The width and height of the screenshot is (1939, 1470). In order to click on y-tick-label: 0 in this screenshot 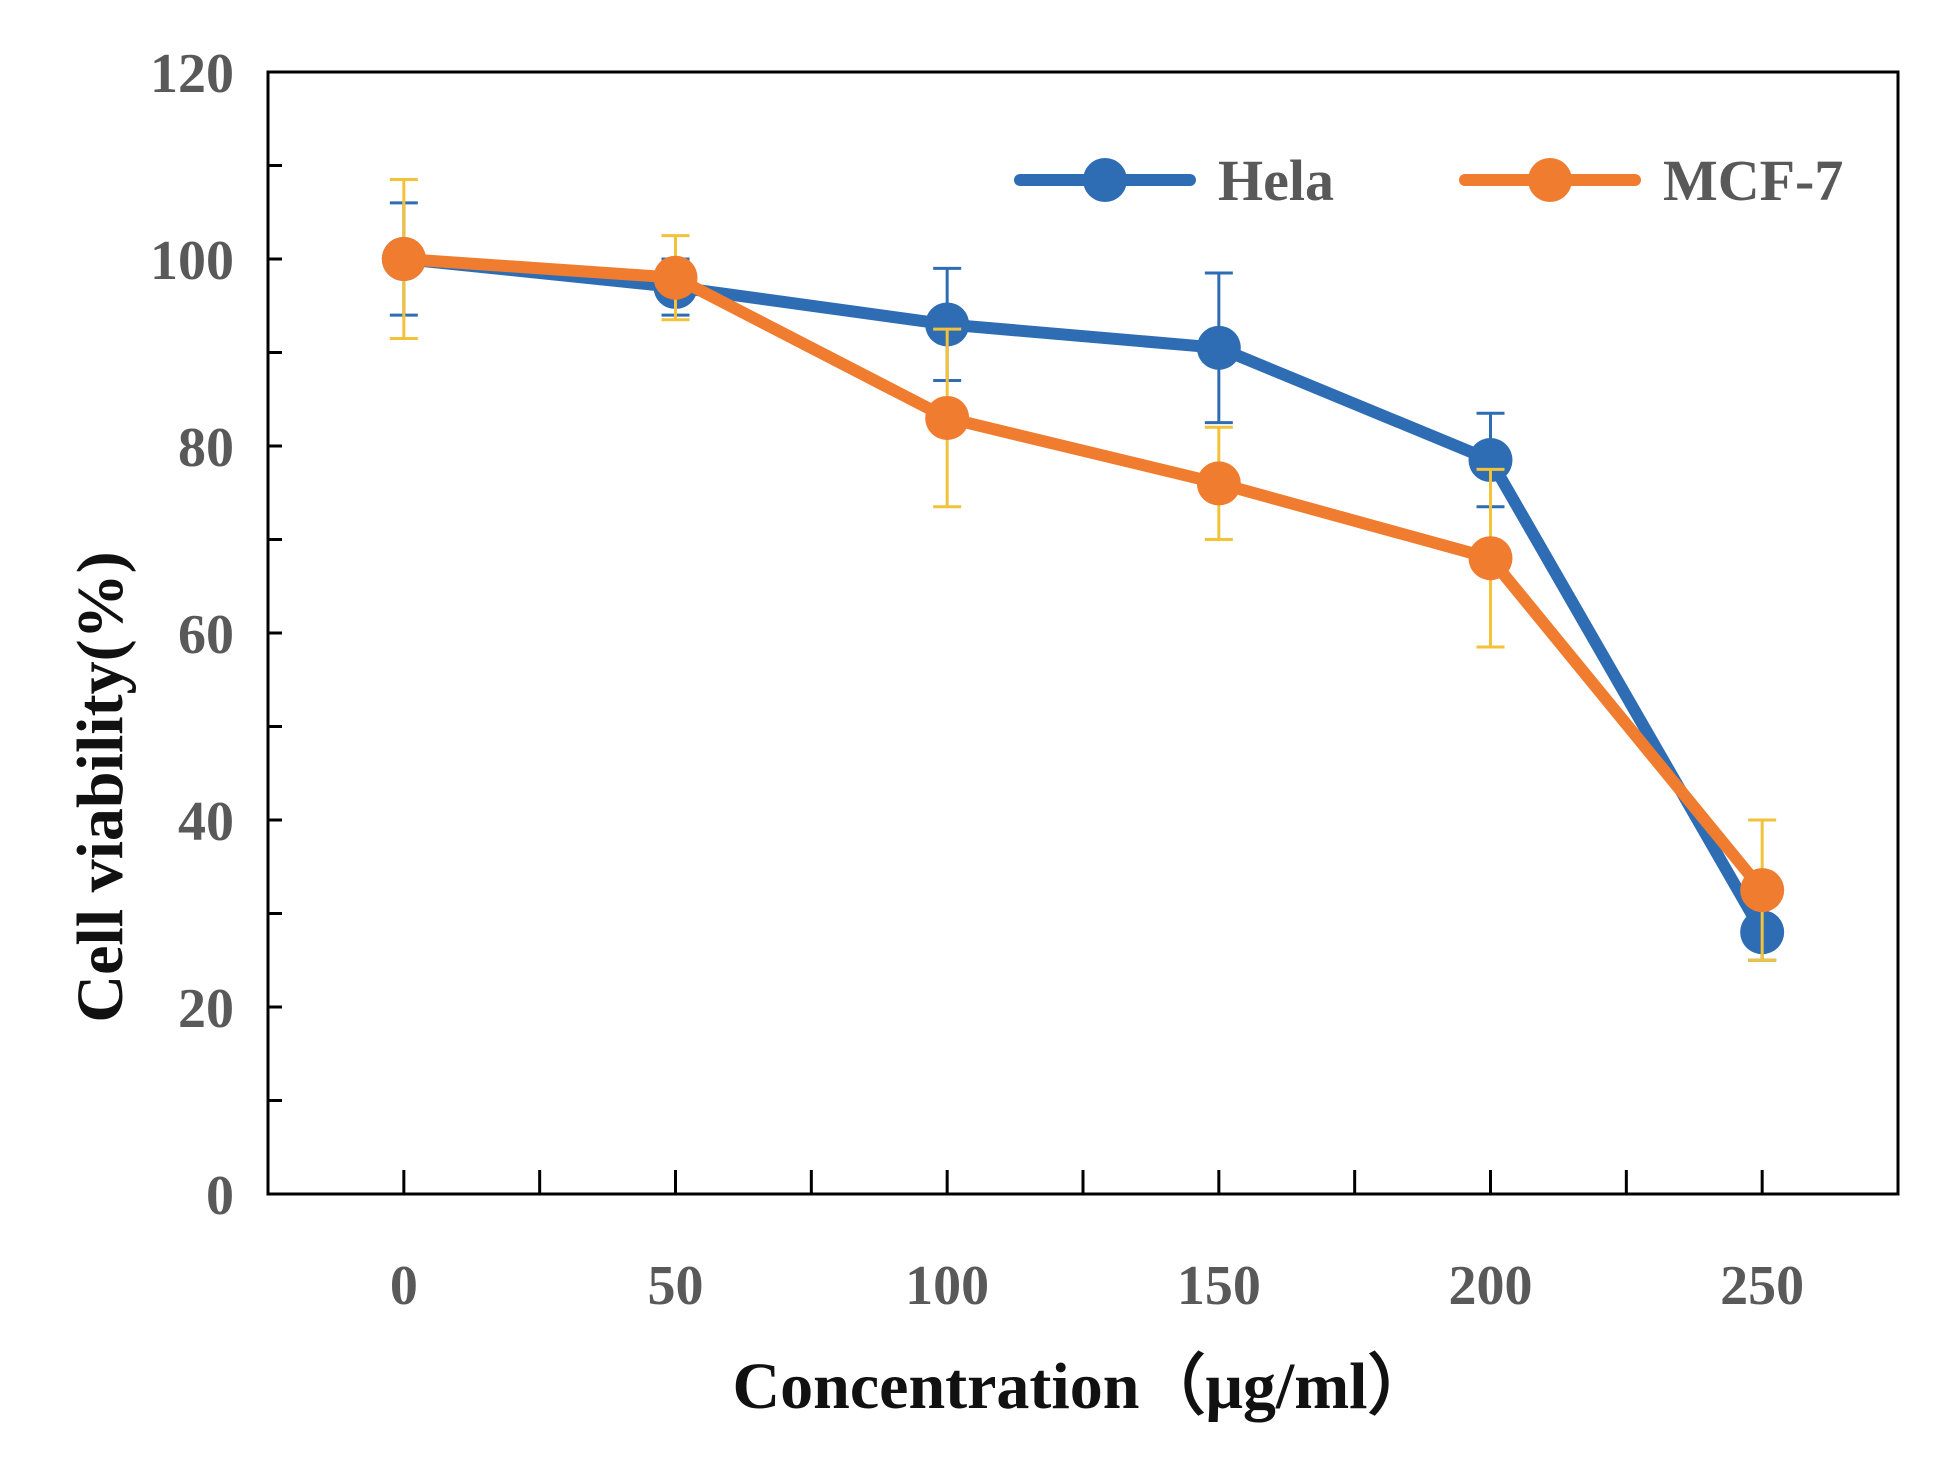, I will do `click(220, 1196)`.